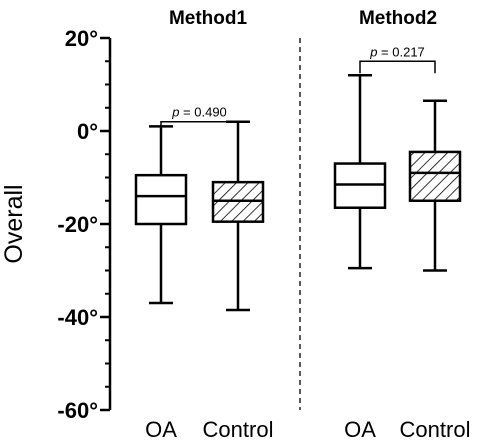 The image size is (489, 443). What do you see at coordinates (202, 112) in the screenshot?
I see `p-value: = 0.490` at bounding box center [202, 112].